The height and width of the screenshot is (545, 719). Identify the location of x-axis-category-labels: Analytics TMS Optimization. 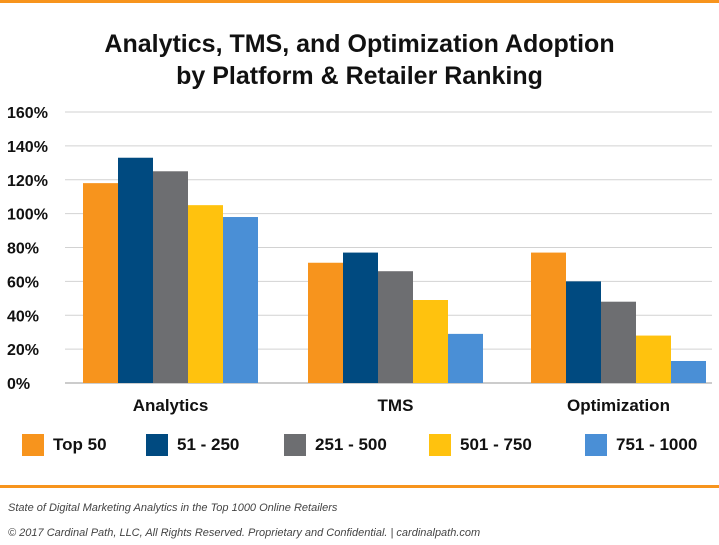
(401, 405).